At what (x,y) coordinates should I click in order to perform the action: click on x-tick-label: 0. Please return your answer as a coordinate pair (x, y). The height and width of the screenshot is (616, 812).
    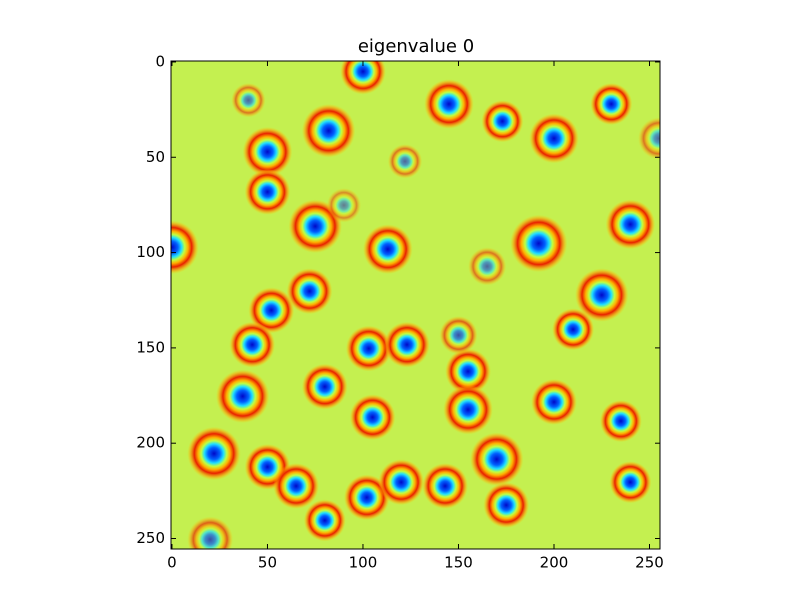
    Looking at the image, I should click on (172, 563).